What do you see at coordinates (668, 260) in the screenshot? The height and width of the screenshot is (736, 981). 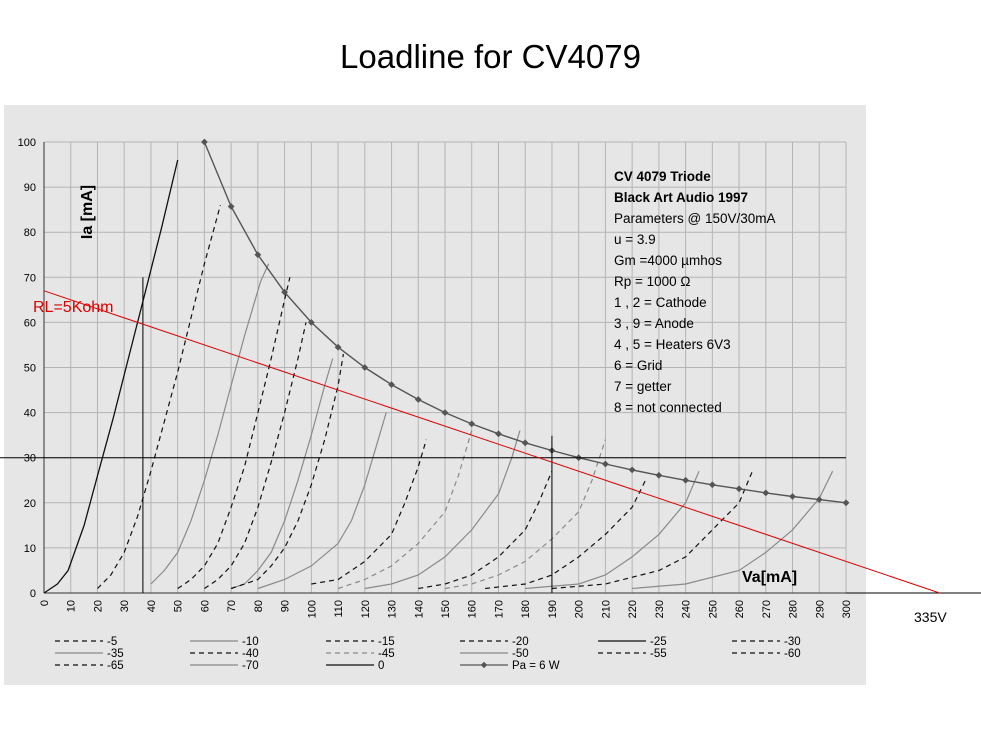 I see `info-line: Gm =4000 µmhos` at bounding box center [668, 260].